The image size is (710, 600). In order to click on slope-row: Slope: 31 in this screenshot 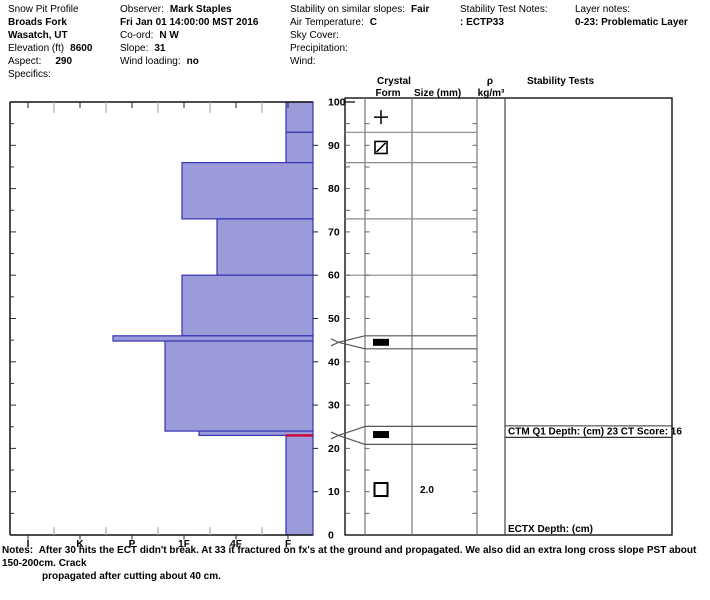, I will do `click(189, 48)`.